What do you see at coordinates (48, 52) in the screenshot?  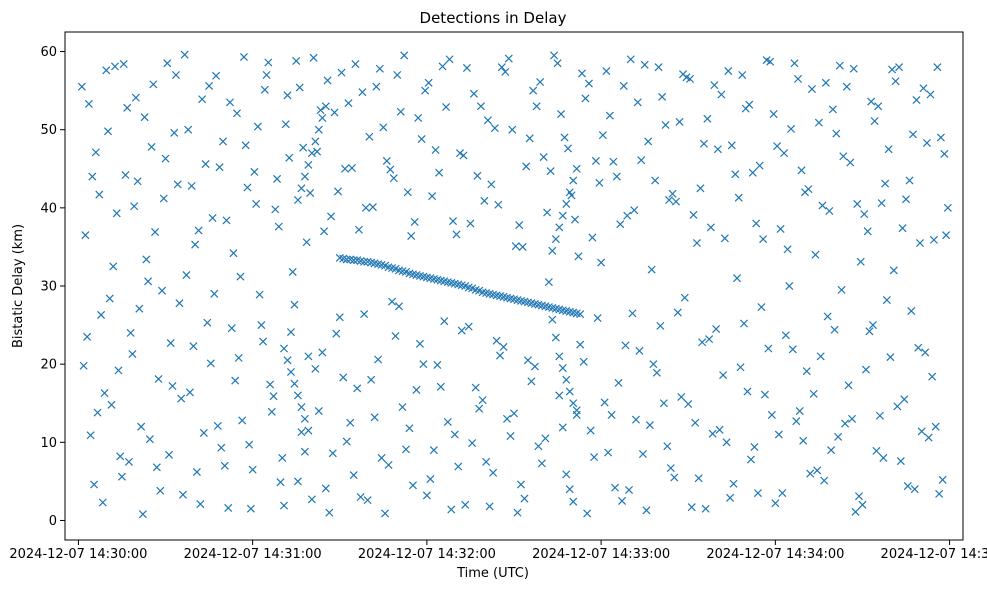 I see `y-tick-label: 60` at bounding box center [48, 52].